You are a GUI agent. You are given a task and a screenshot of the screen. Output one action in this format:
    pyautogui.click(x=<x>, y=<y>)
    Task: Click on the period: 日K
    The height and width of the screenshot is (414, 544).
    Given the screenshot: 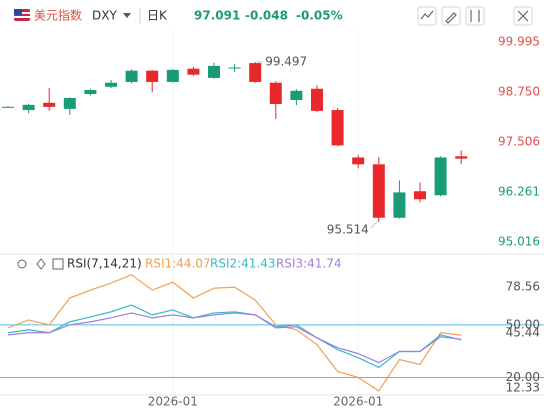 What is the action you would take?
    pyautogui.click(x=157, y=16)
    